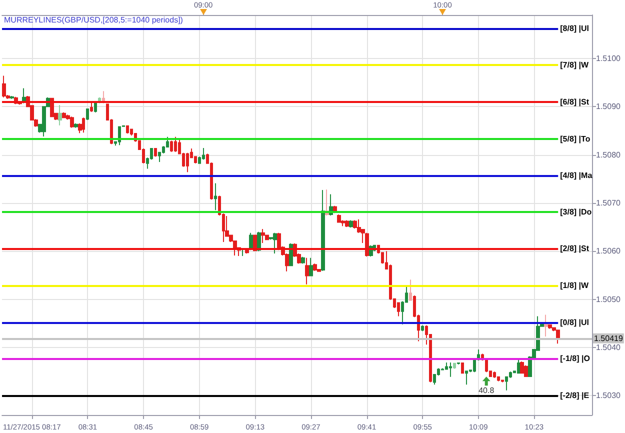 This screenshot has width=625, height=433. I want to click on ref-line-label: [8/8] |Ul, so click(575, 28).